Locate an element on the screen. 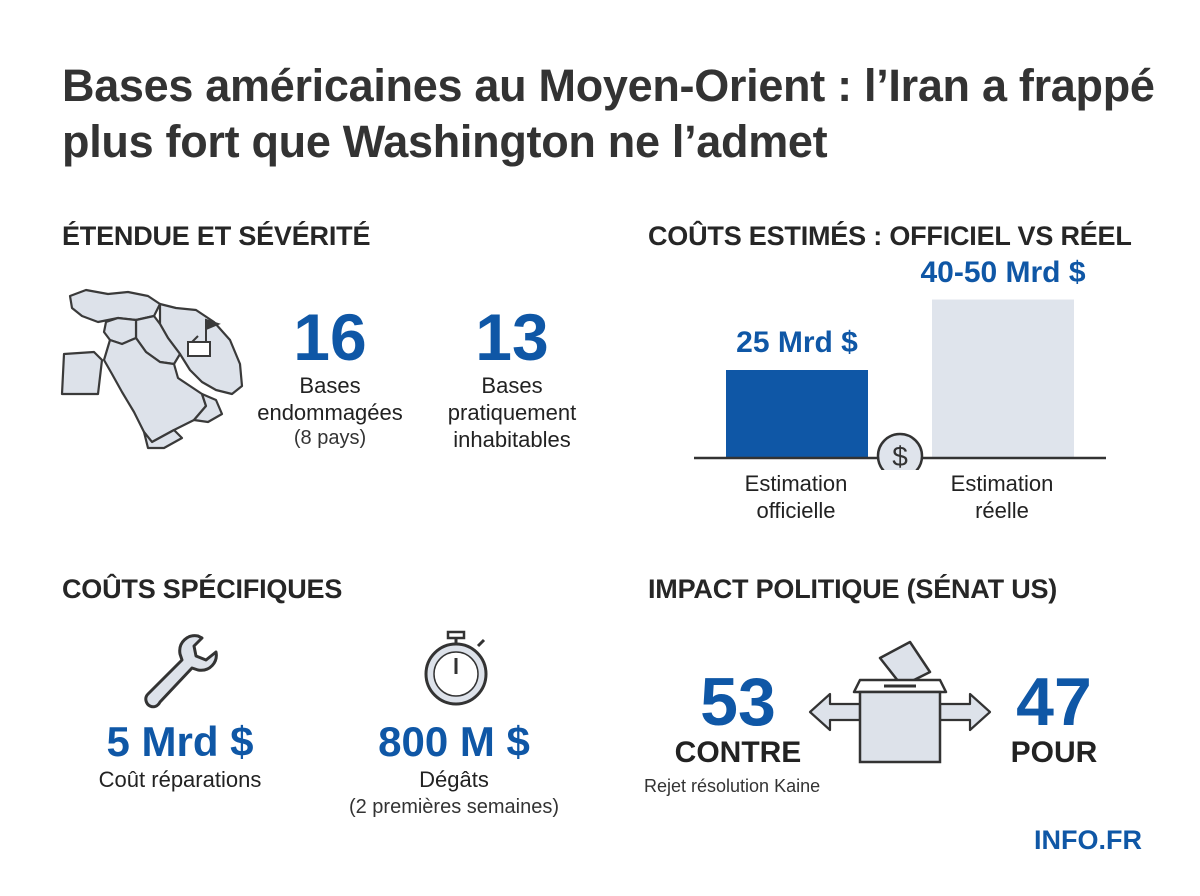 Image resolution: width=1200 pixels, height=896 pixels. cost-repairs: 5 Mrd $ Coût réparations is located at coordinates (180, 756).